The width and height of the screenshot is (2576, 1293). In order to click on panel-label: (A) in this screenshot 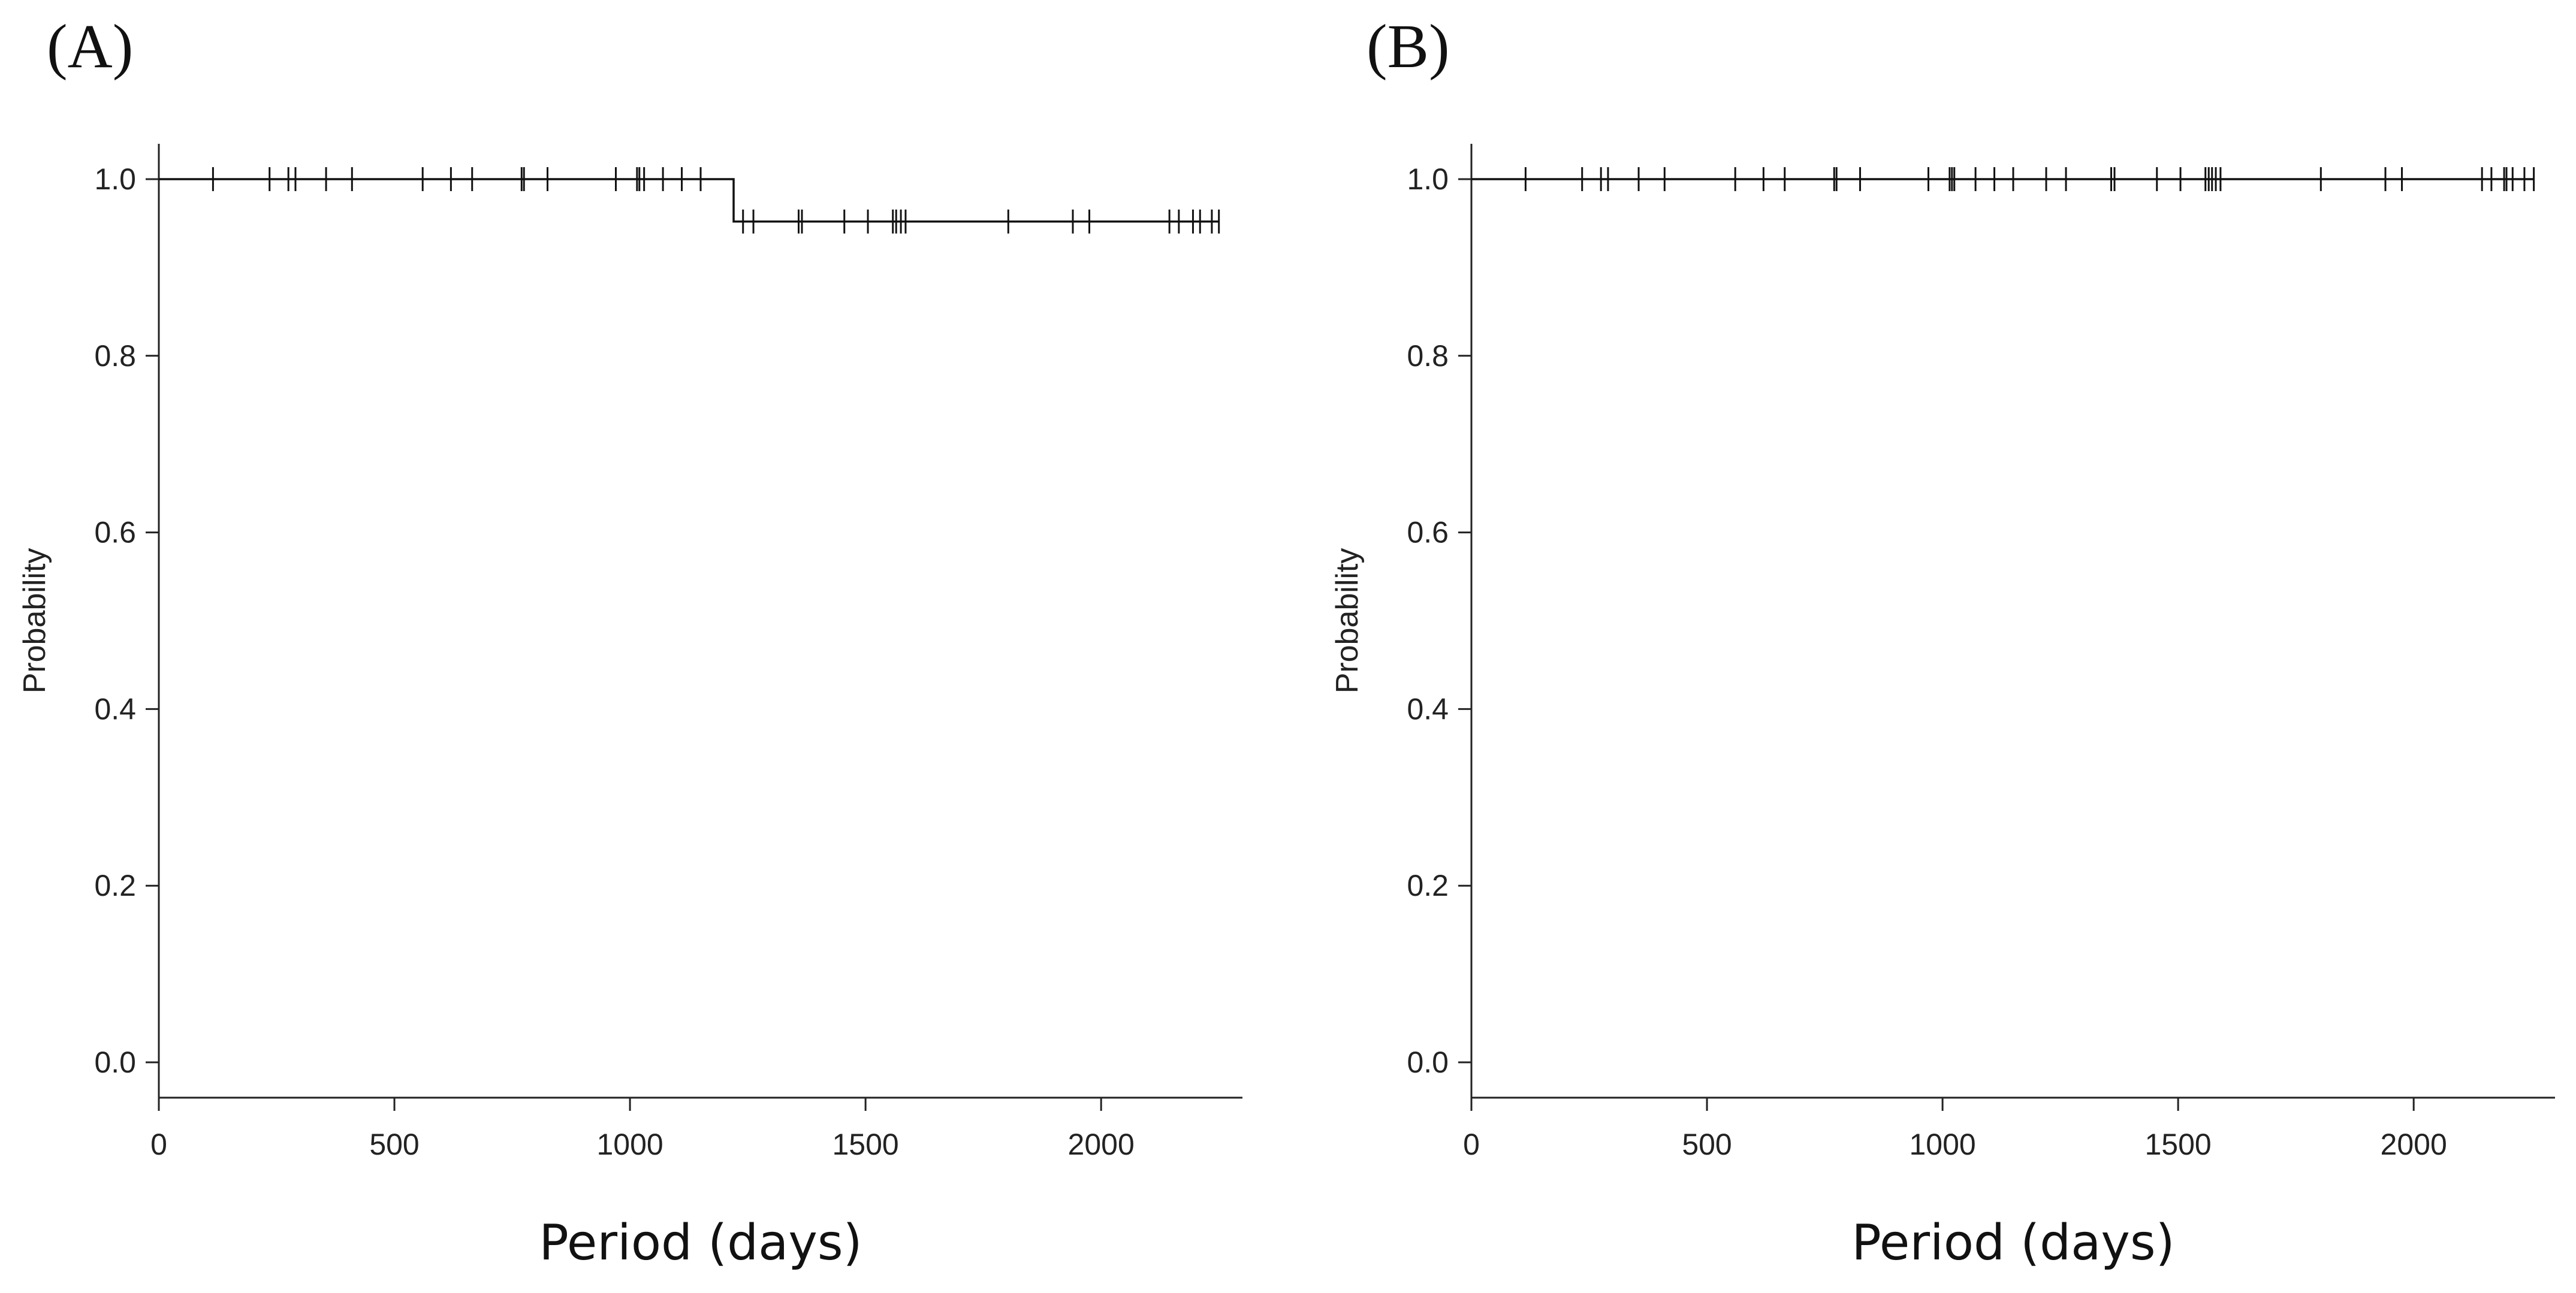, I will do `click(90, 46)`.